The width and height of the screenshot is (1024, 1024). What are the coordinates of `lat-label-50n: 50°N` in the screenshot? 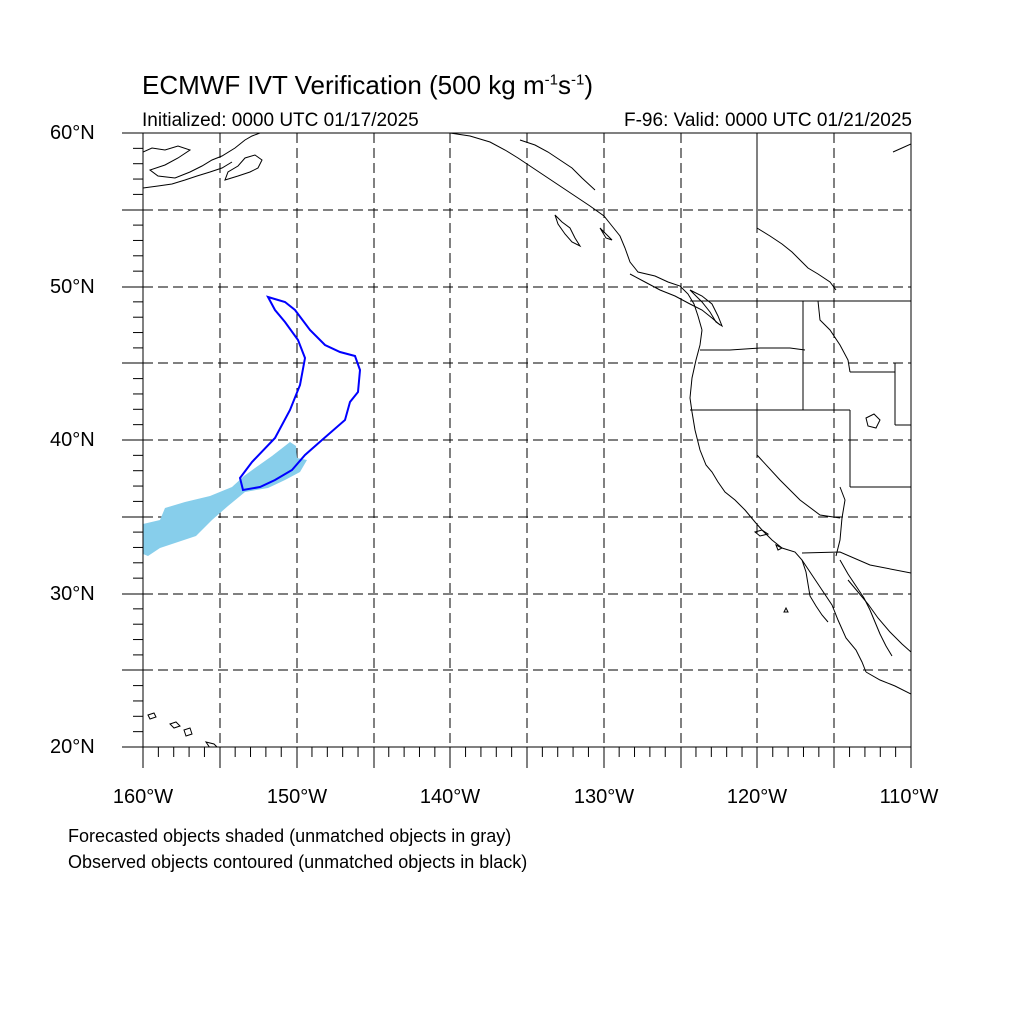 It's located at (72, 287).